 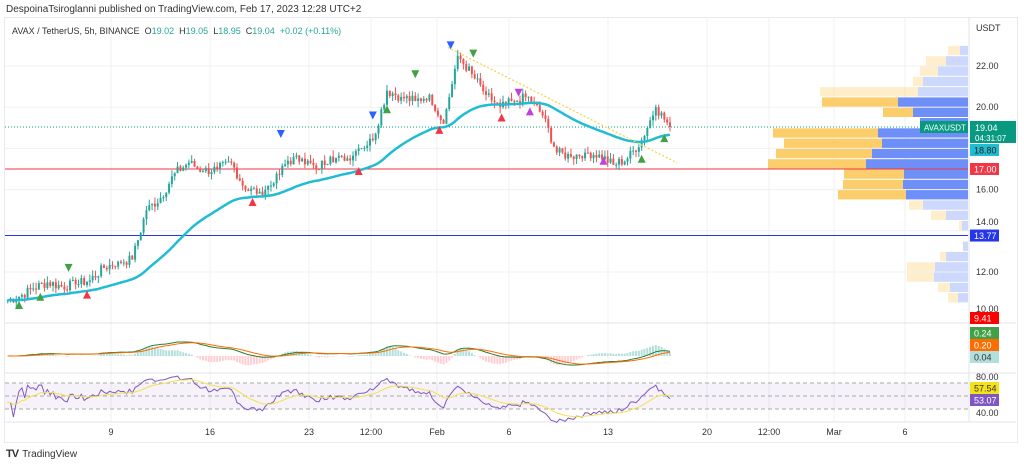 I want to click on bottom-price-label: 9.41, so click(x=983, y=319).